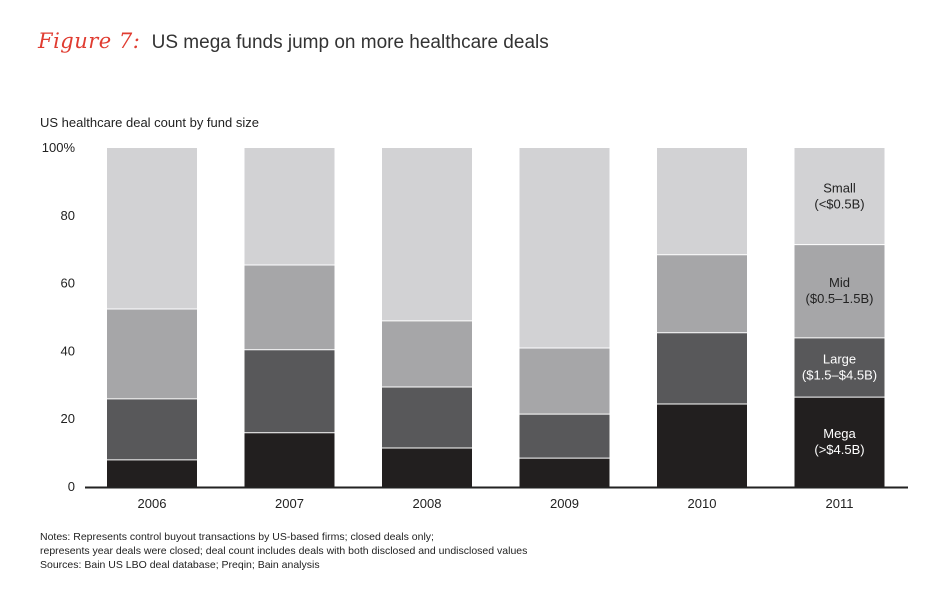 Image resolution: width=950 pixels, height=591 pixels. What do you see at coordinates (289, 206) in the screenshot?
I see `bar-2007-small` at bounding box center [289, 206].